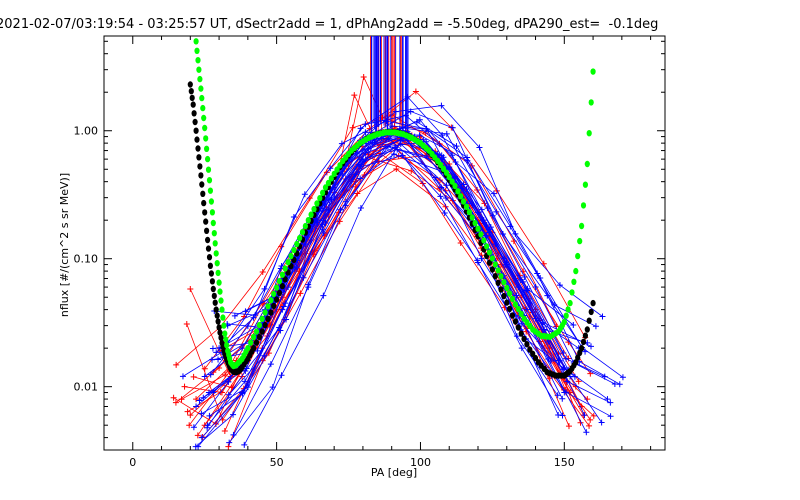 This screenshot has height=500, width=800. I want to click on x-tick-label: 50, so click(277, 462).